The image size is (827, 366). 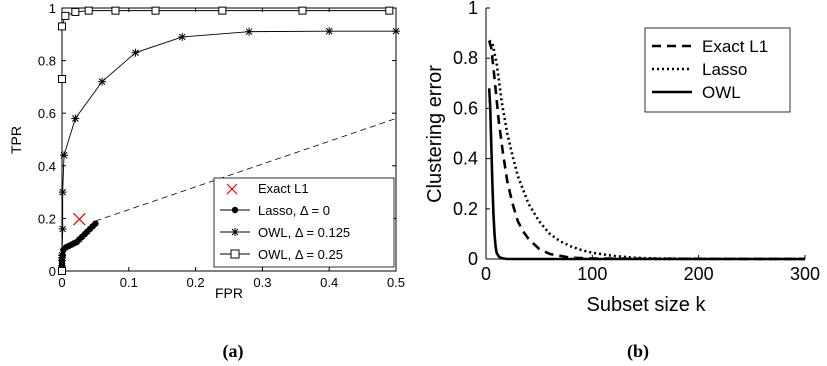 What do you see at coordinates (16, 140) in the screenshot?
I see `panel-a-y-axis-label: TPR` at bounding box center [16, 140].